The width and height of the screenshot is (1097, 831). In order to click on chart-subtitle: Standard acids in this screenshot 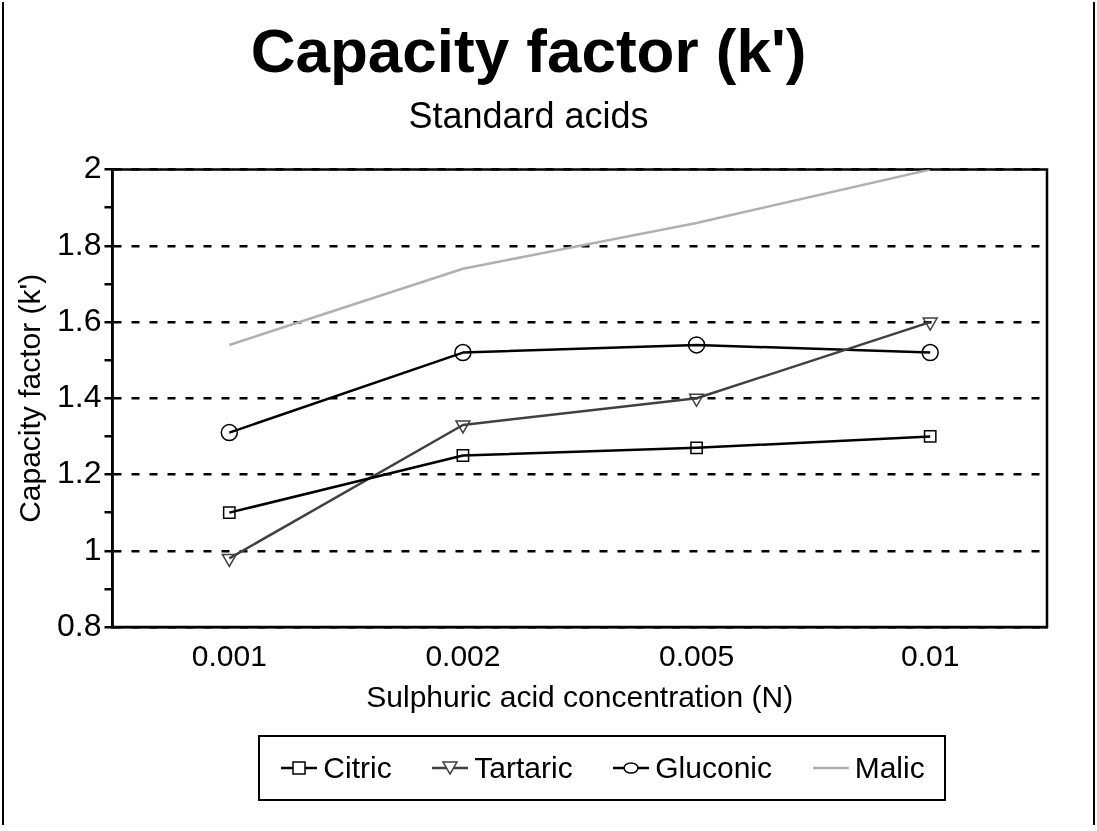, I will do `click(528, 115)`.